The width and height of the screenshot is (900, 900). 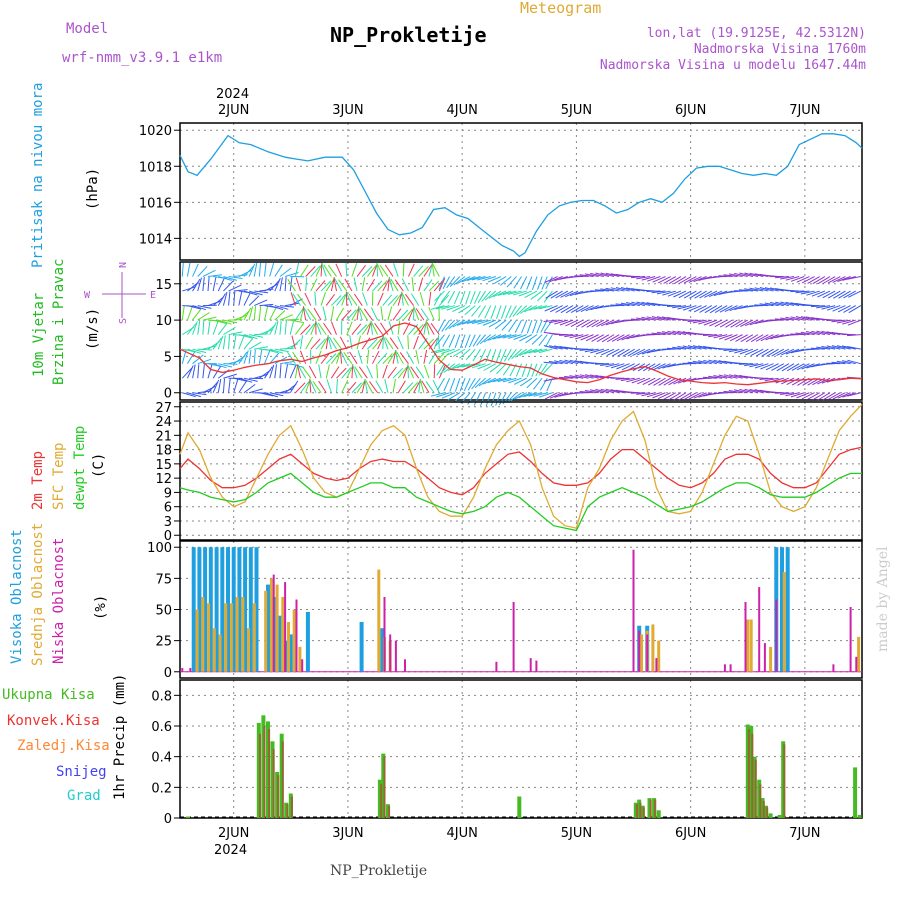 I want to click on y-tick-label: 1014, so click(x=155, y=239).